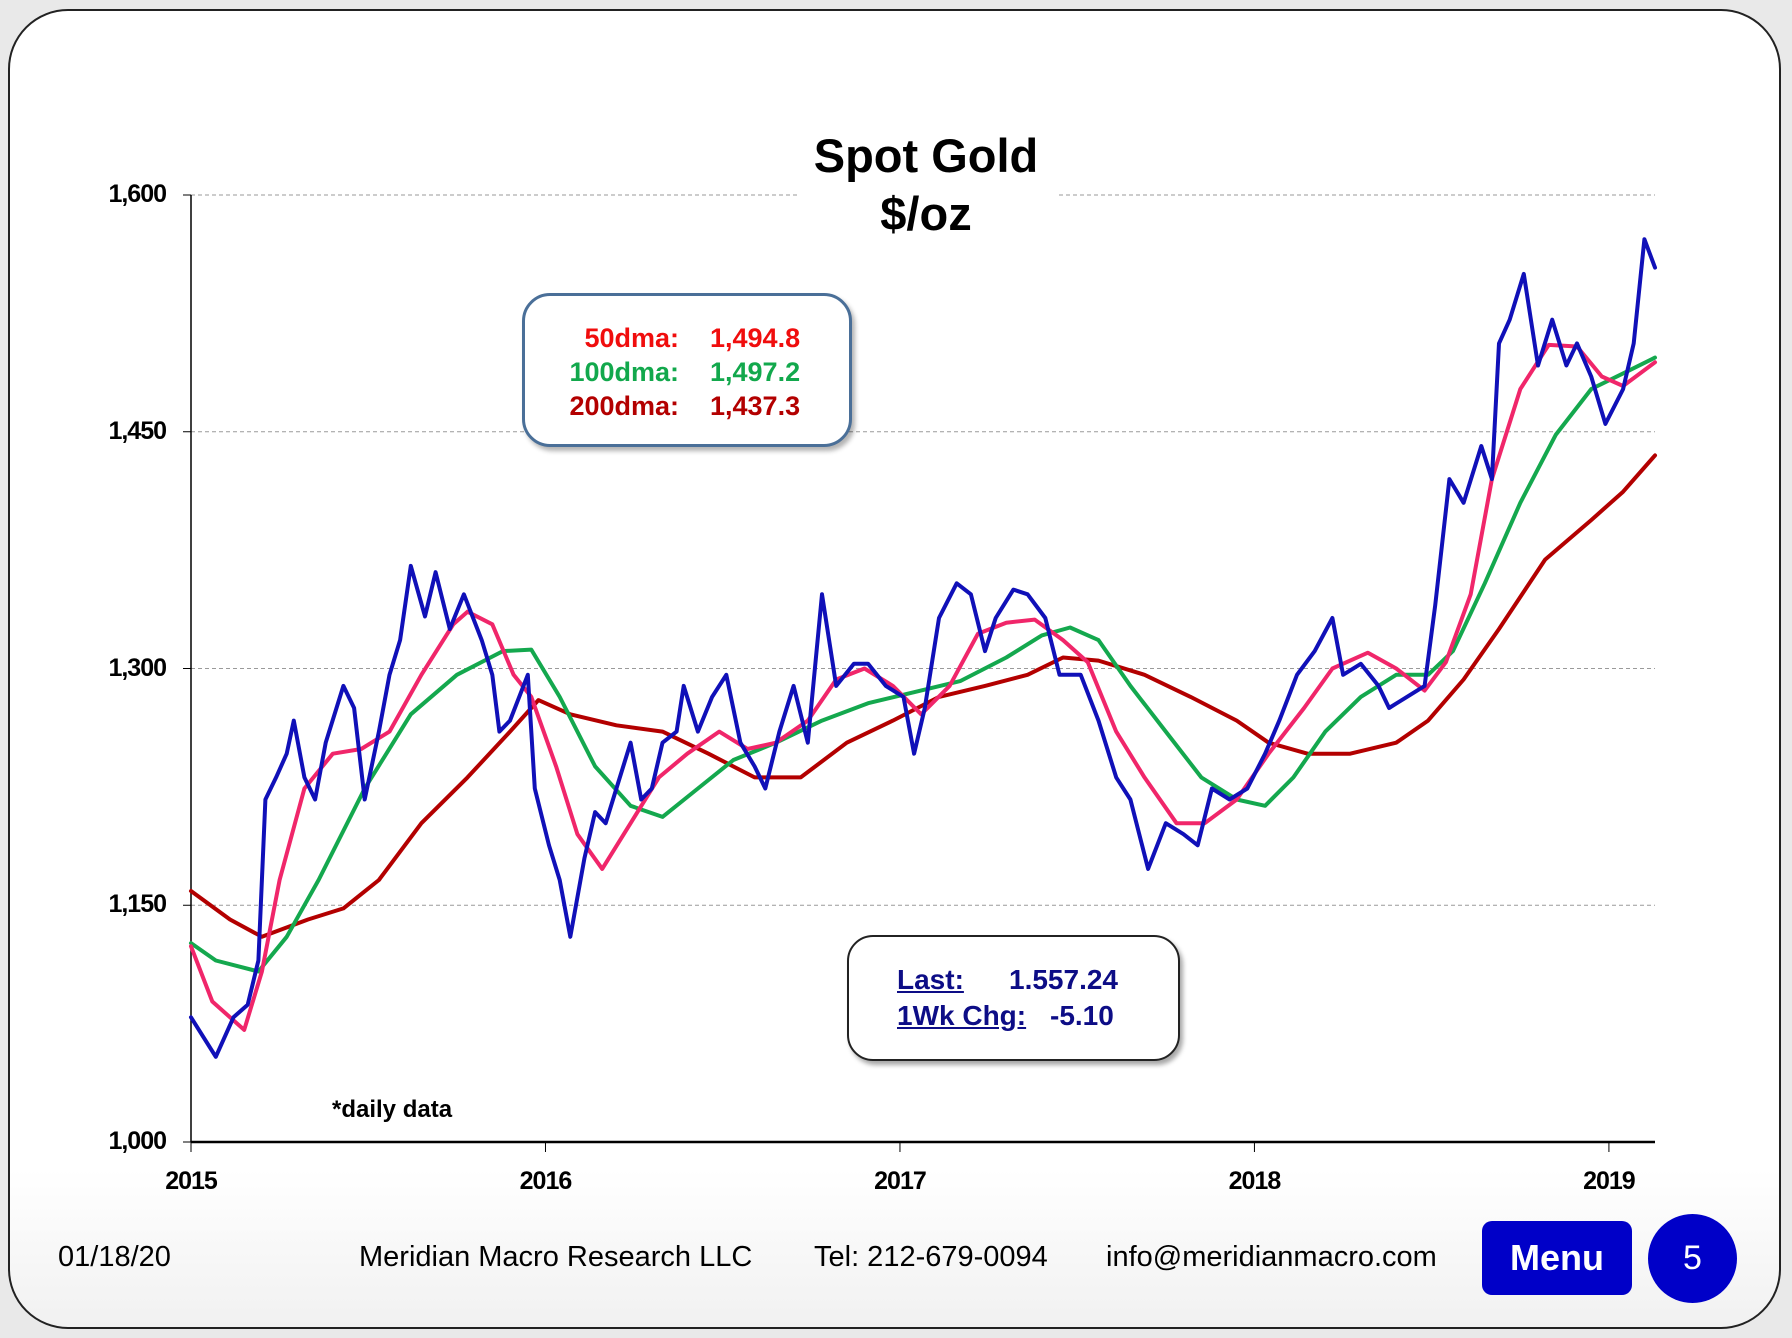  Describe the element at coordinates (137, 904) in the screenshot. I see `y-tick-label: 1,150` at that location.